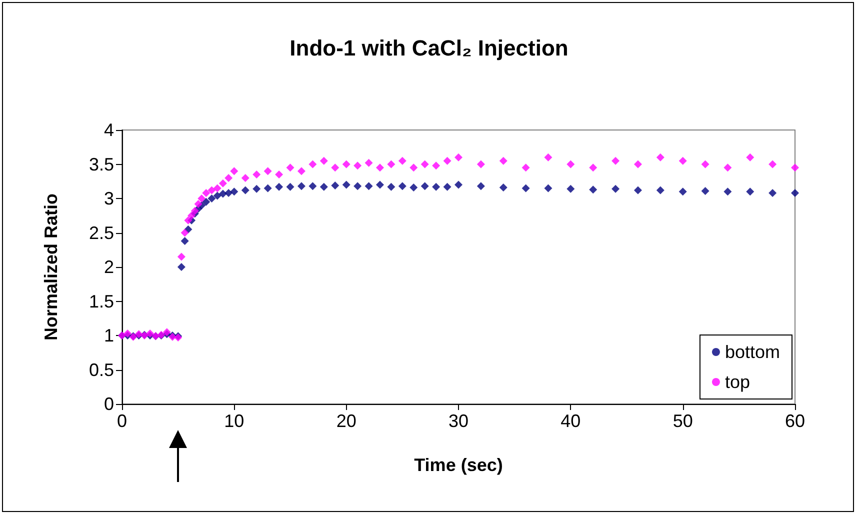 This screenshot has height=516, width=858. I want to click on x-tick-label: 0, so click(122, 421).